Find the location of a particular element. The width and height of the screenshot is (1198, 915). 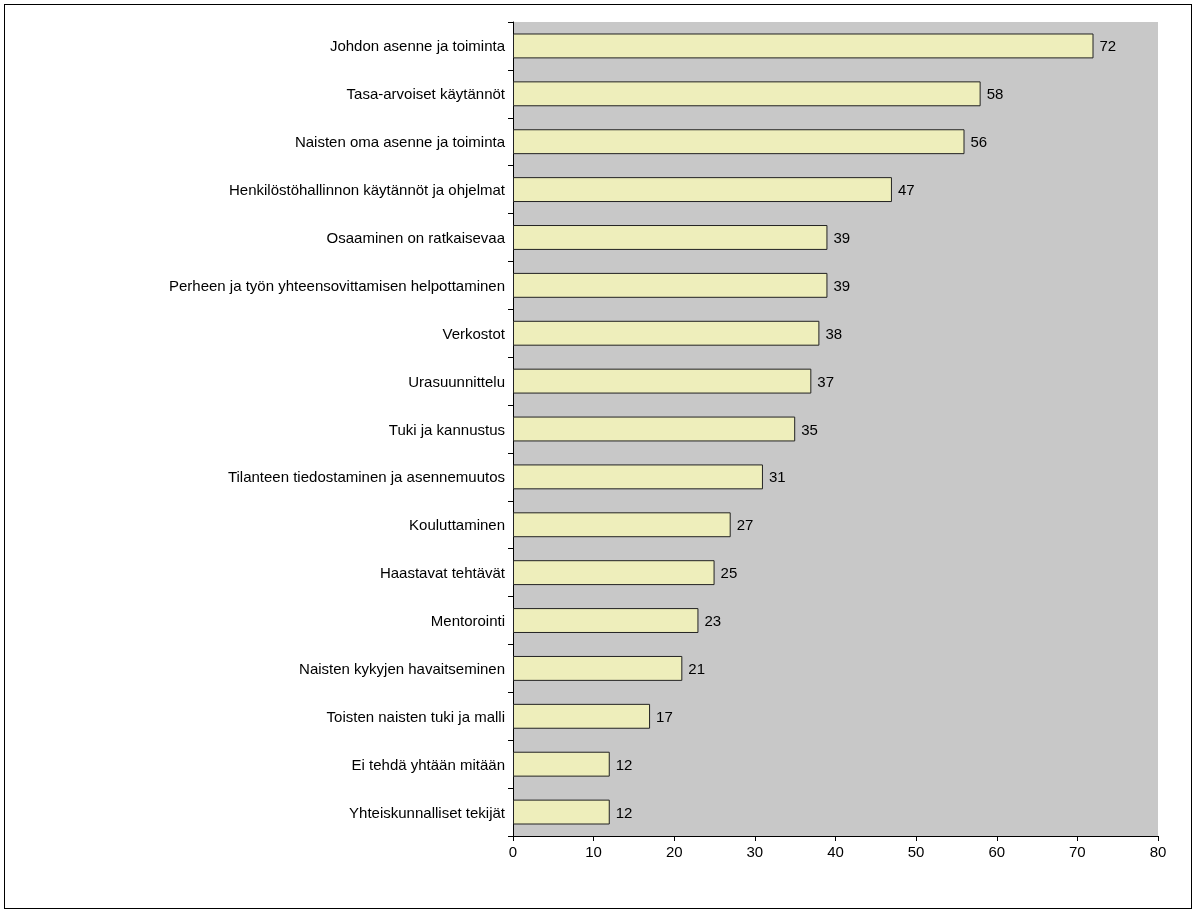

data-label: 58 is located at coordinates (995, 94).